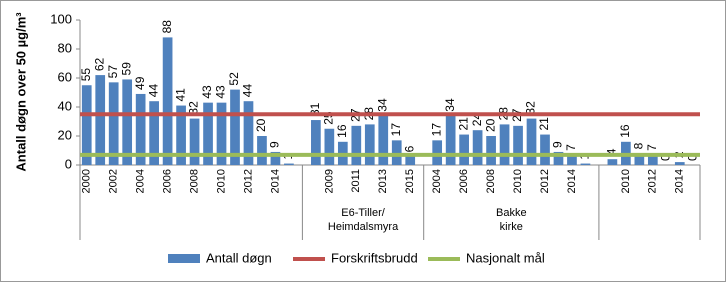 The height and width of the screenshot is (282, 726). What do you see at coordinates (239, 257) in the screenshot?
I see `legend-label: Antall døgn` at bounding box center [239, 257].